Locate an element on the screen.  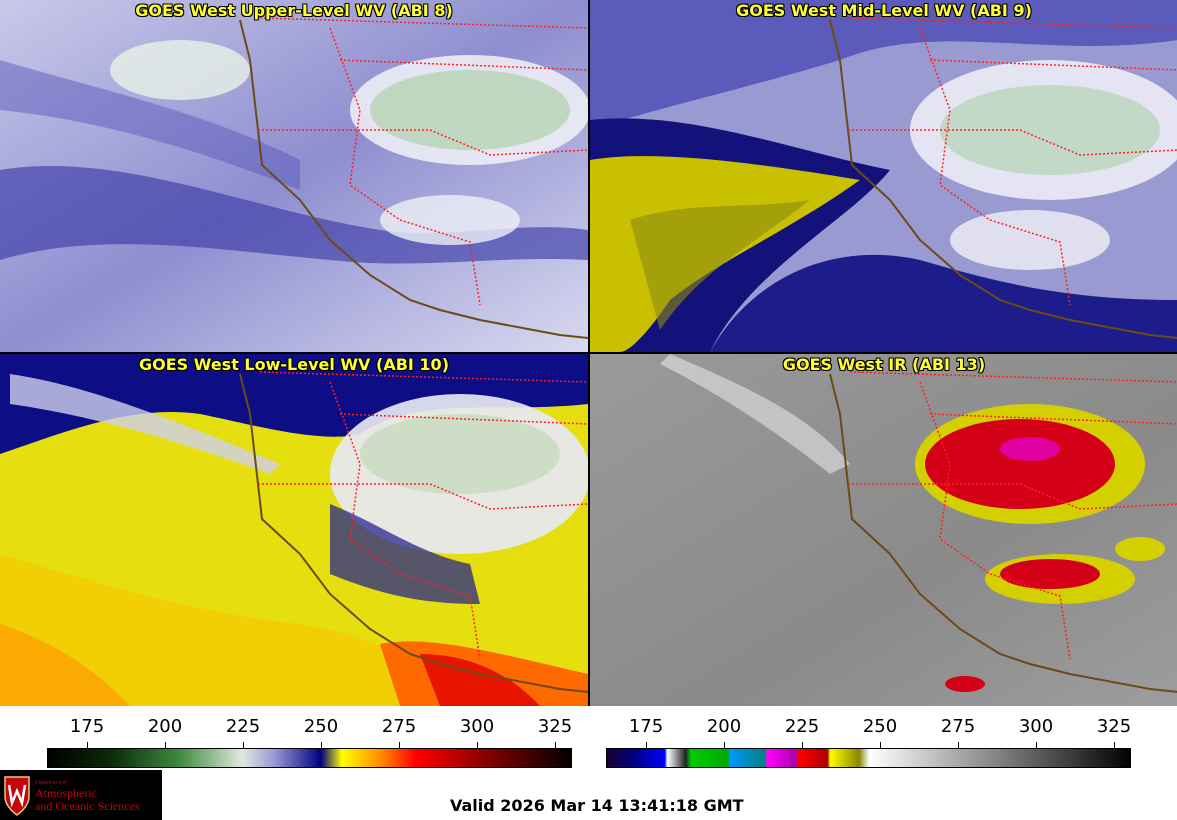
logo-line-1: Atmospheric is located at coordinates (66, 793).